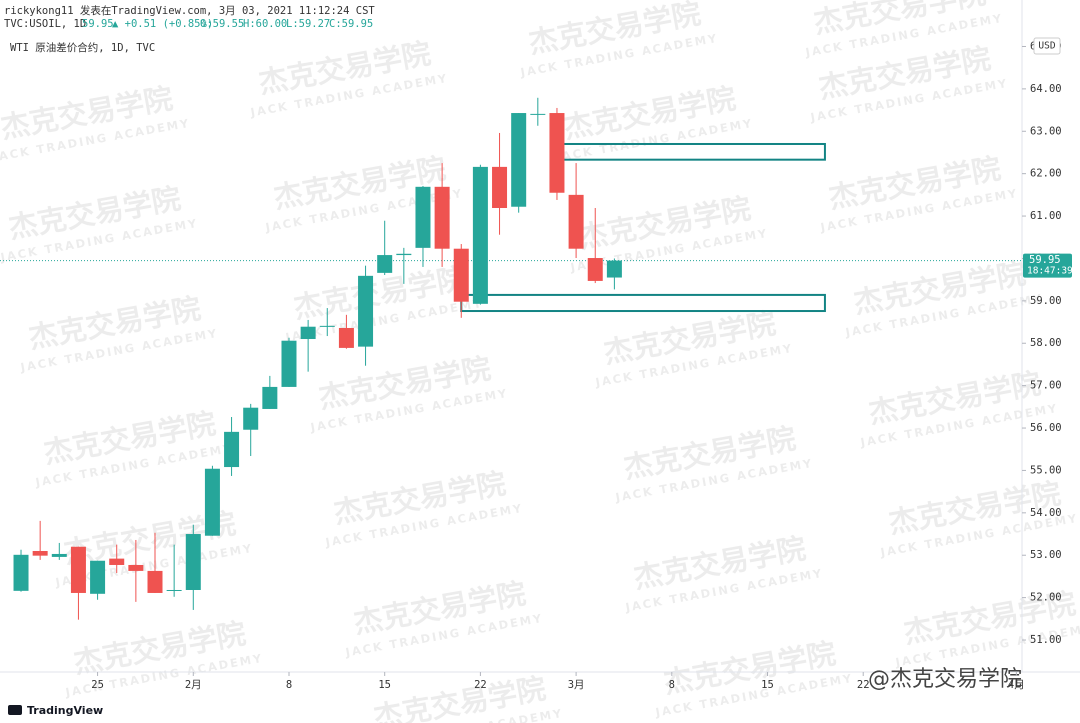 The height and width of the screenshot is (723, 1080). Describe the element at coordinates (1046, 555) in the screenshot. I see `y-tick-label: 53.00` at that location.